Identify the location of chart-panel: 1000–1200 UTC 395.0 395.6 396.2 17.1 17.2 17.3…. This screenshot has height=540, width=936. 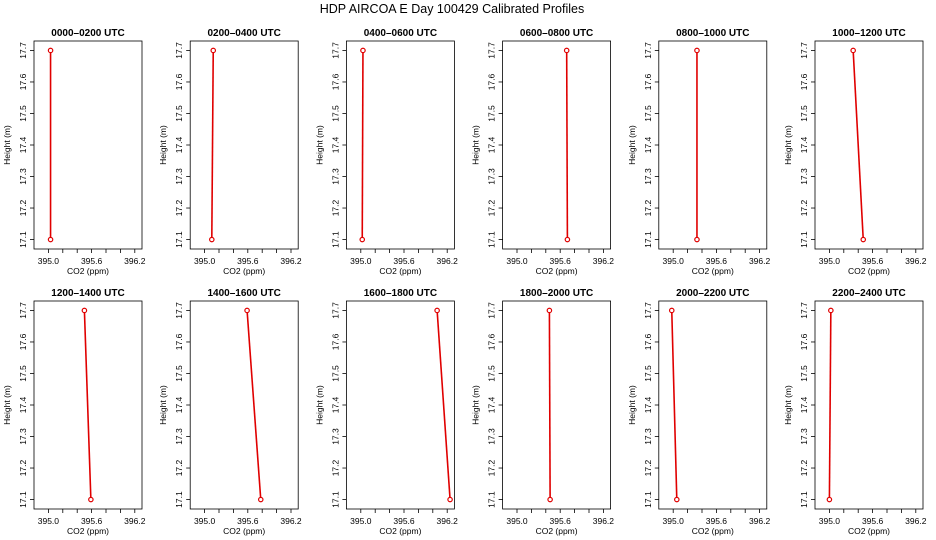
(855, 152).